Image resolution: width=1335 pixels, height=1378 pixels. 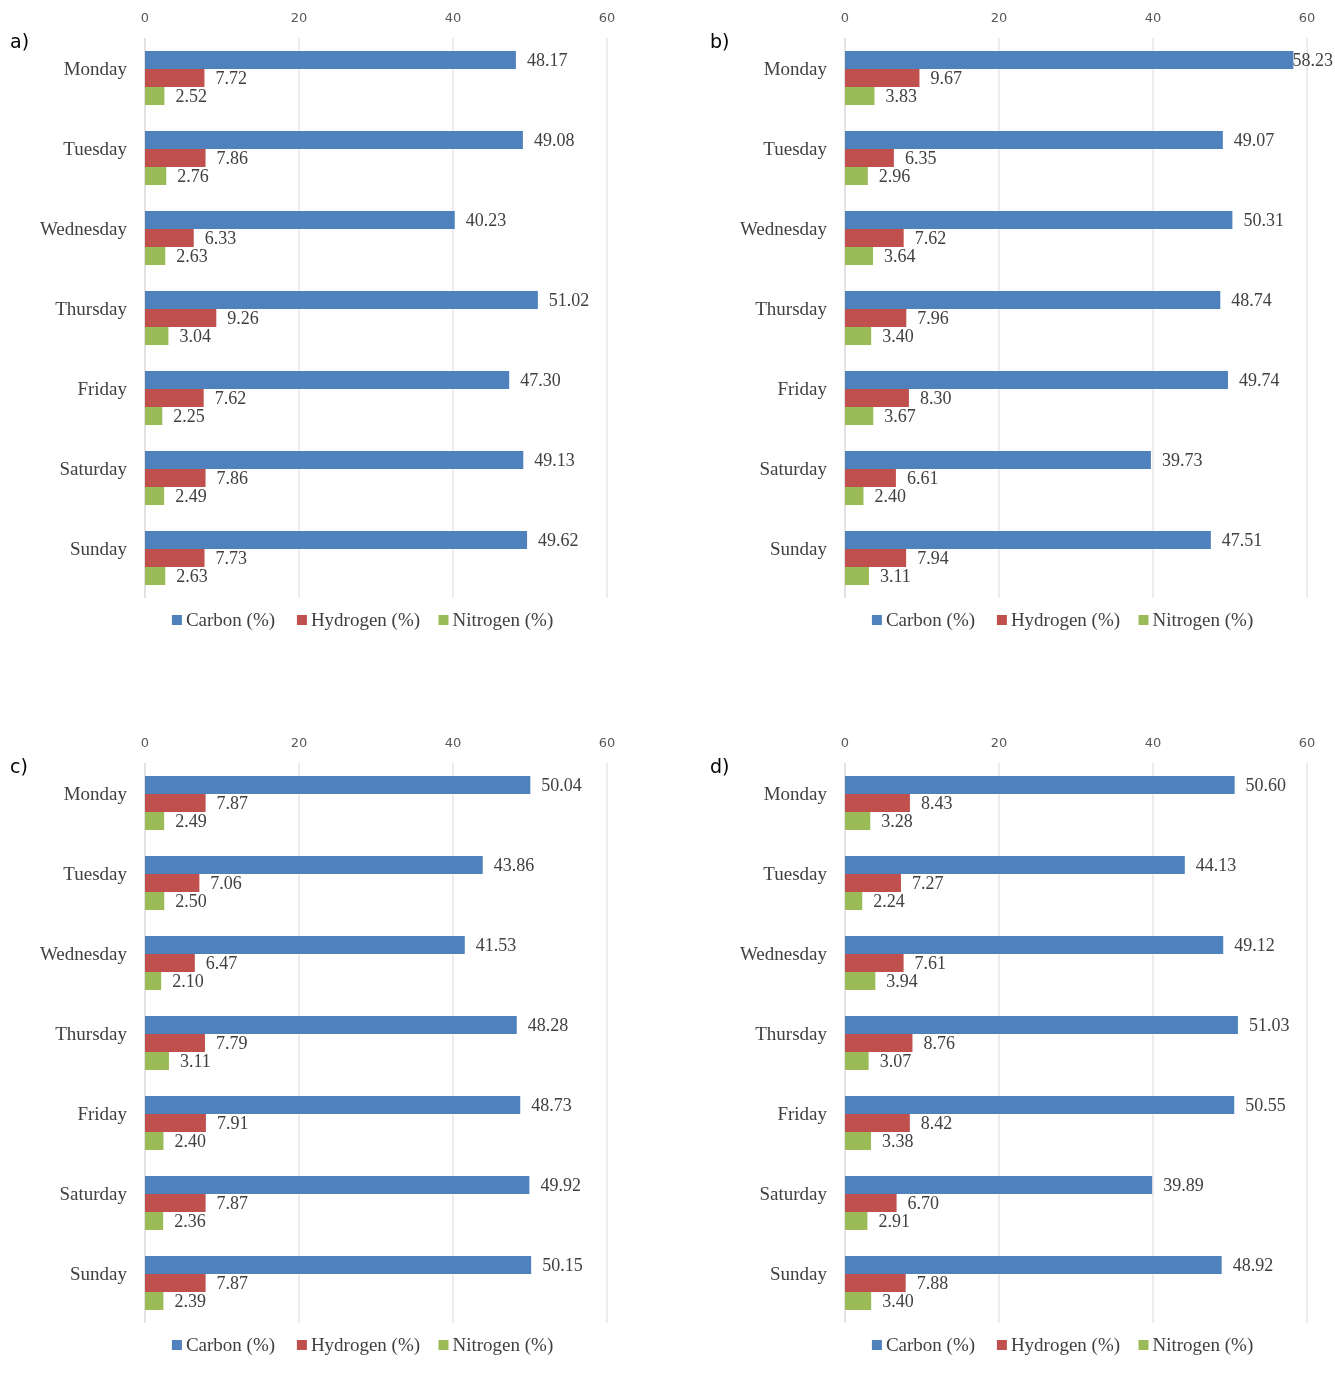 I want to click on data-label: 2.25, so click(x=189, y=416).